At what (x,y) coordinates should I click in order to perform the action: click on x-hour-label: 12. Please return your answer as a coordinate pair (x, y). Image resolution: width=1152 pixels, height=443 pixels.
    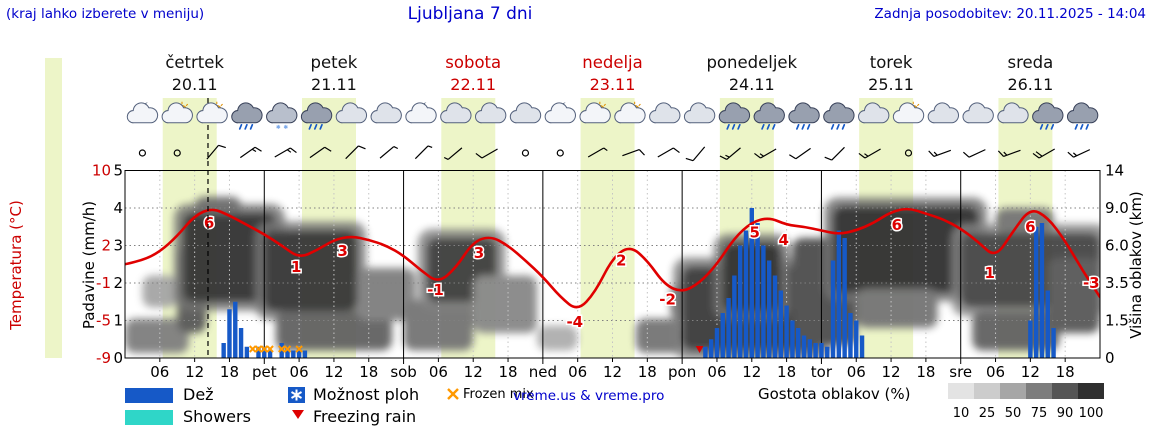
    Looking at the image, I should click on (194, 372).